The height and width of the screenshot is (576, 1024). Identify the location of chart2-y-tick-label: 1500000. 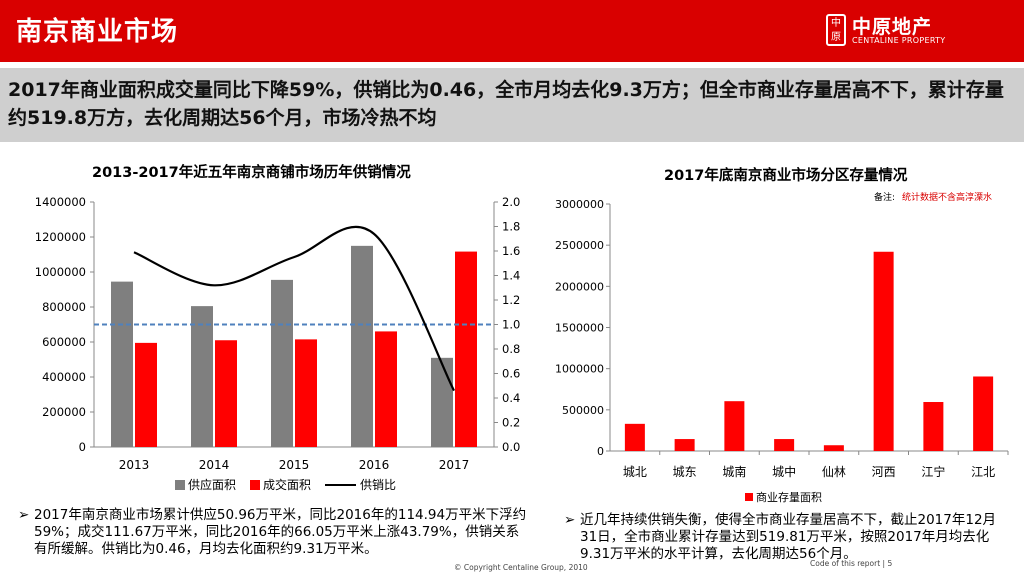
(579, 328).